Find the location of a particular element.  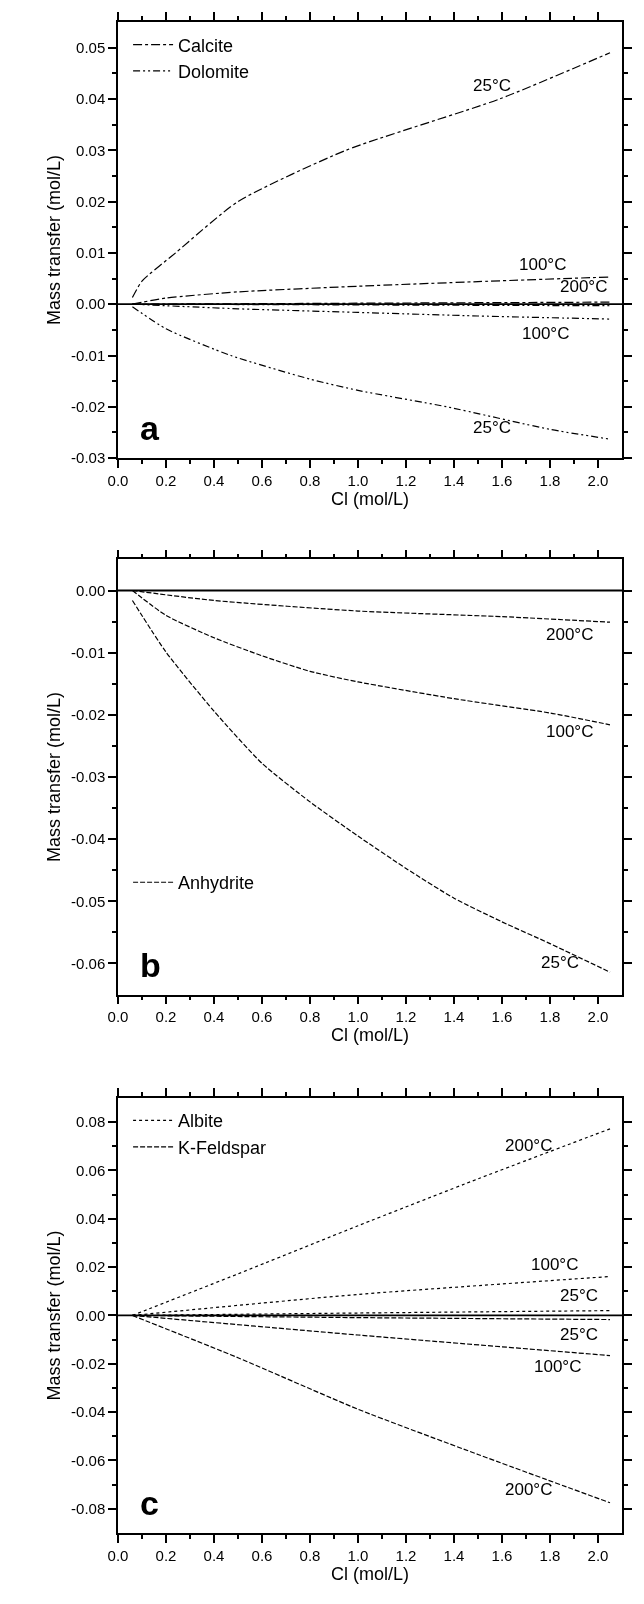

annotation: a is located at coordinates (150, 428).